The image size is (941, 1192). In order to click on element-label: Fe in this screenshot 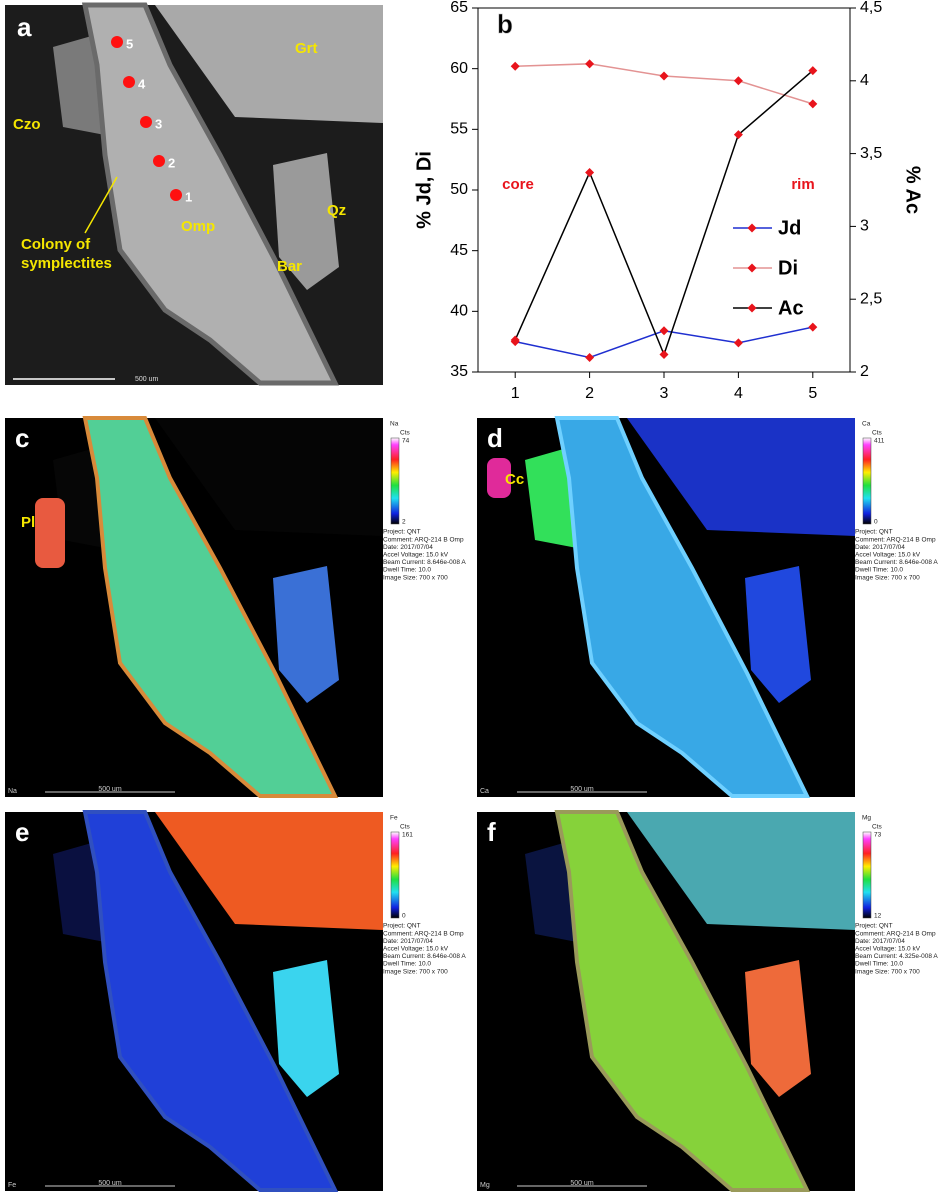, I will do `click(12, 1185)`.